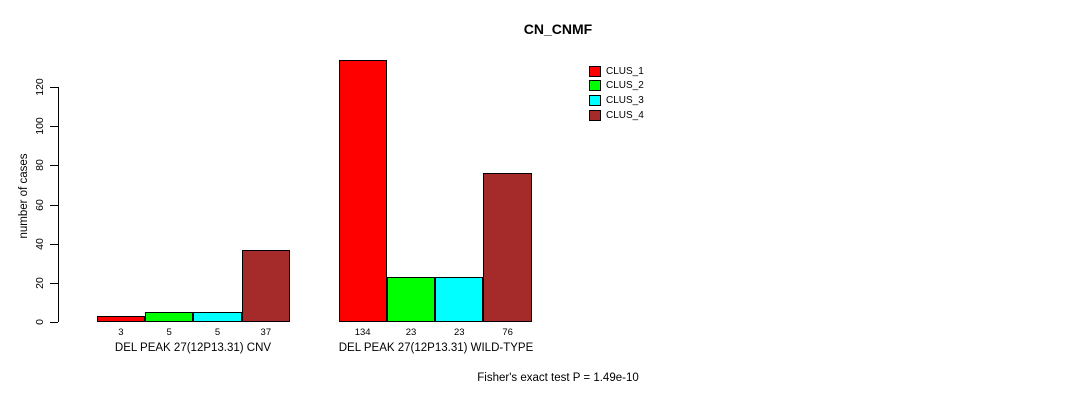 Image resolution: width=1090 pixels, height=400 pixels. Describe the element at coordinates (625, 100) in the screenshot. I see `legend-label: CLUS_3` at that location.